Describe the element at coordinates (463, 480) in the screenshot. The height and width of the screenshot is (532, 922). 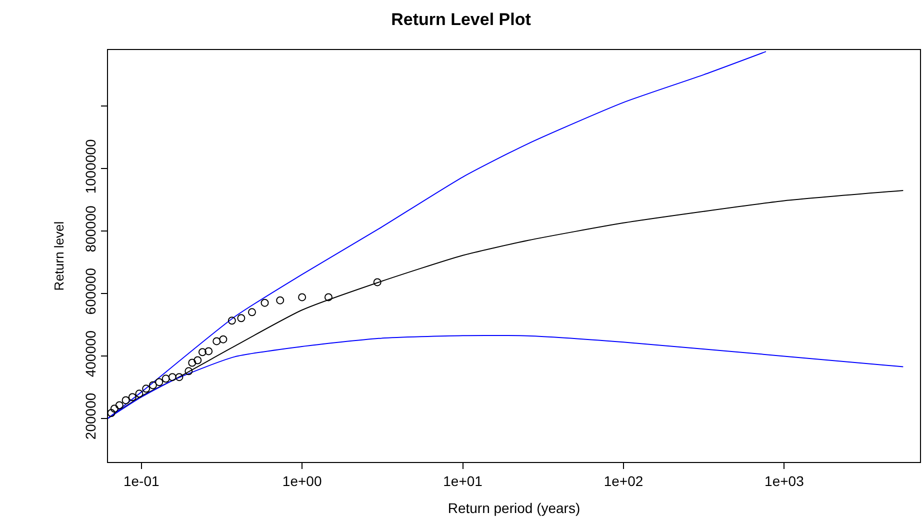
I see `x-tick-label: 1e+01` at that location.